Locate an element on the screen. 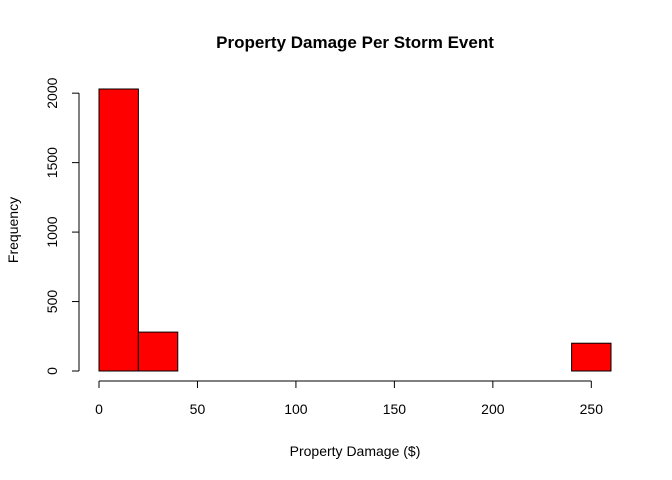 This screenshot has height=480, width=672. x-tick-label-150: 150 is located at coordinates (395, 409).